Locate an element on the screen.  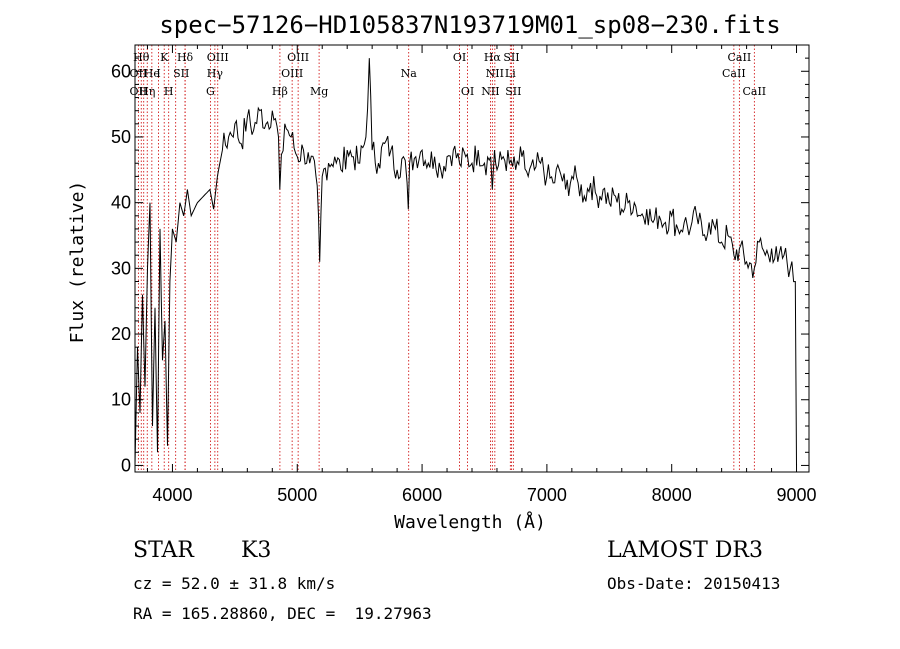
survey-name: LAMOST DR3 is located at coordinates (685, 550).